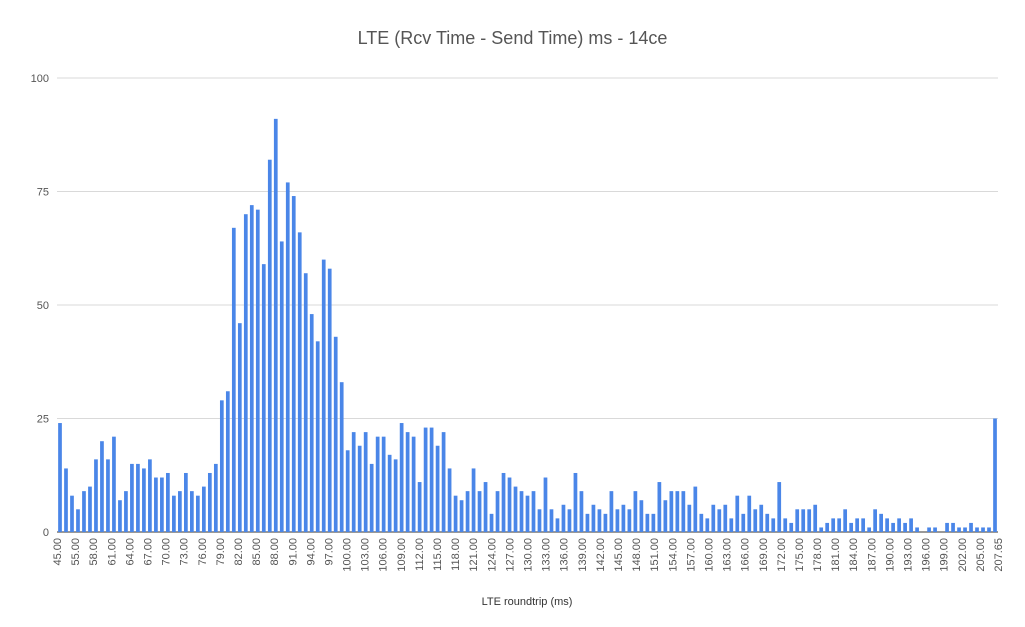 This screenshot has width=1025, height=627. I want to click on y-tick-label: 100, so click(40, 79).